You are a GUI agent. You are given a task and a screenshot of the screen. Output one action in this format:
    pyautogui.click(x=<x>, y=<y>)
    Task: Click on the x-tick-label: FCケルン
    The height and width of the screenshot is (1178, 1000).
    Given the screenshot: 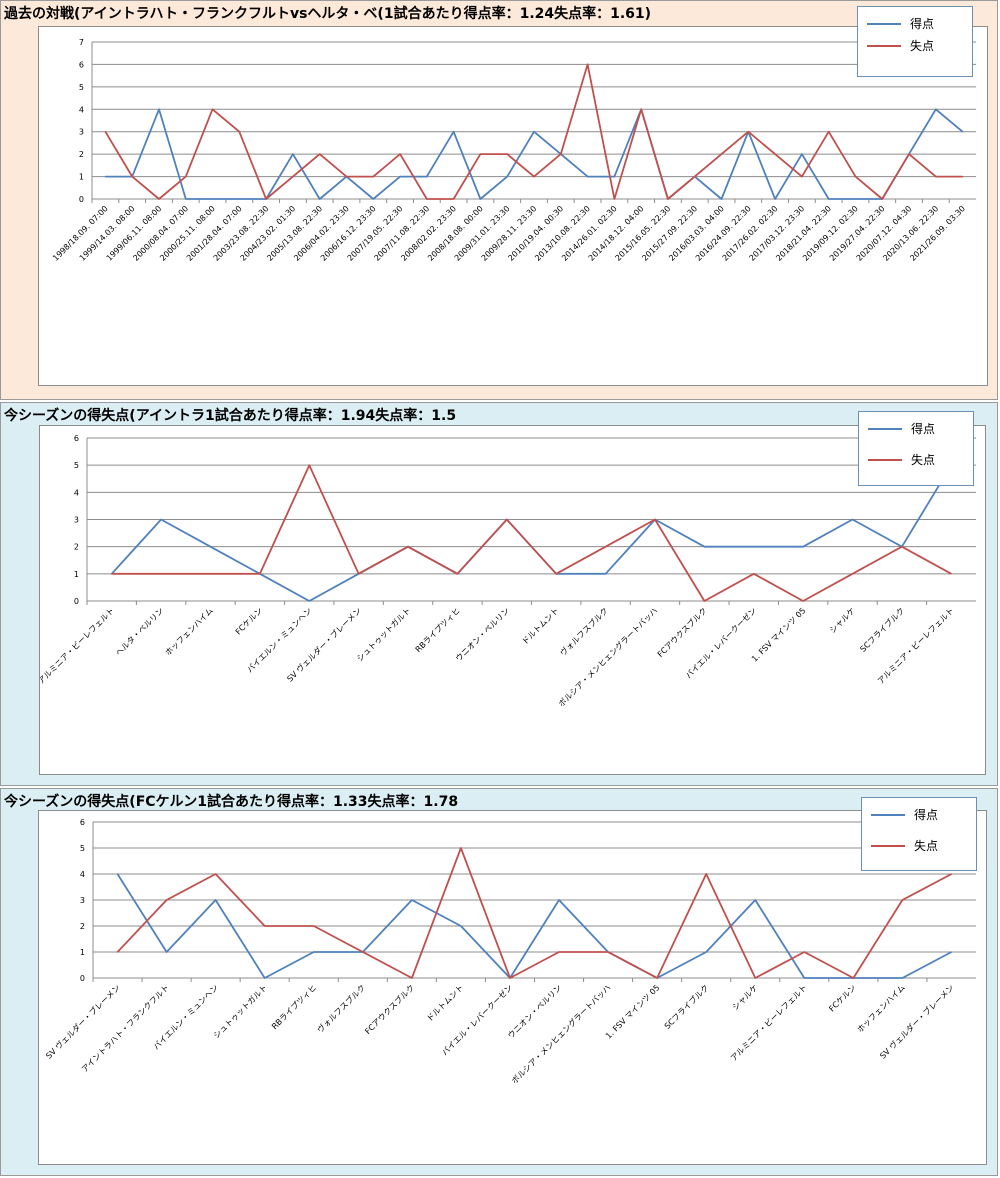 What is the action you would take?
    pyautogui.click(x=249, y=621)
    